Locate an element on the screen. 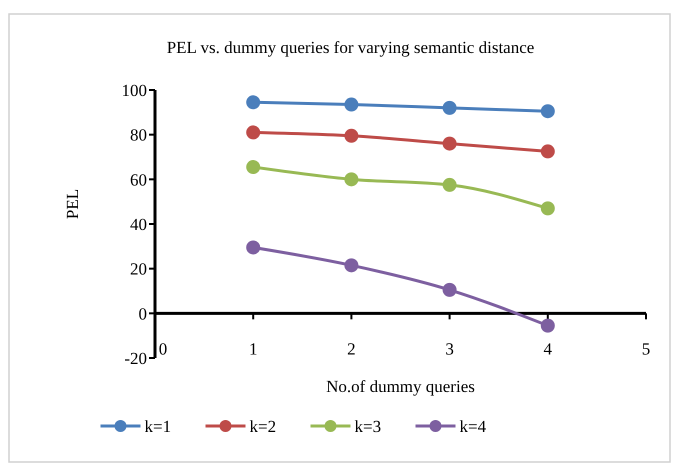 This screenshot has width=681, height=472. y-tick-label: -20 is located at coordinates (135, 358).